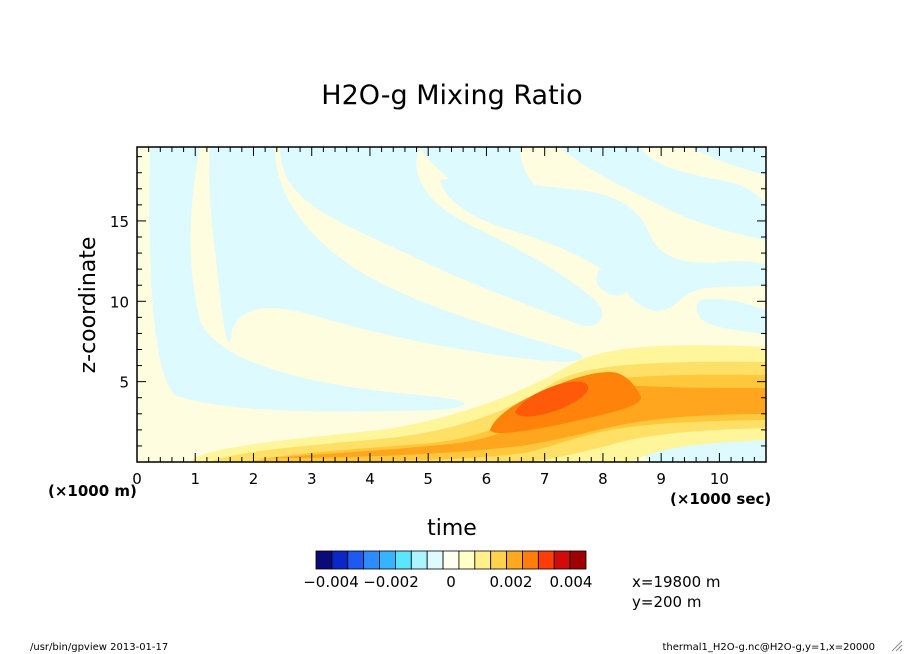 This screenshot has width=904, height=654. Describe the element at coordinates (545, 479) in the screenshot. I see `x-tick-label: 7` at that location.